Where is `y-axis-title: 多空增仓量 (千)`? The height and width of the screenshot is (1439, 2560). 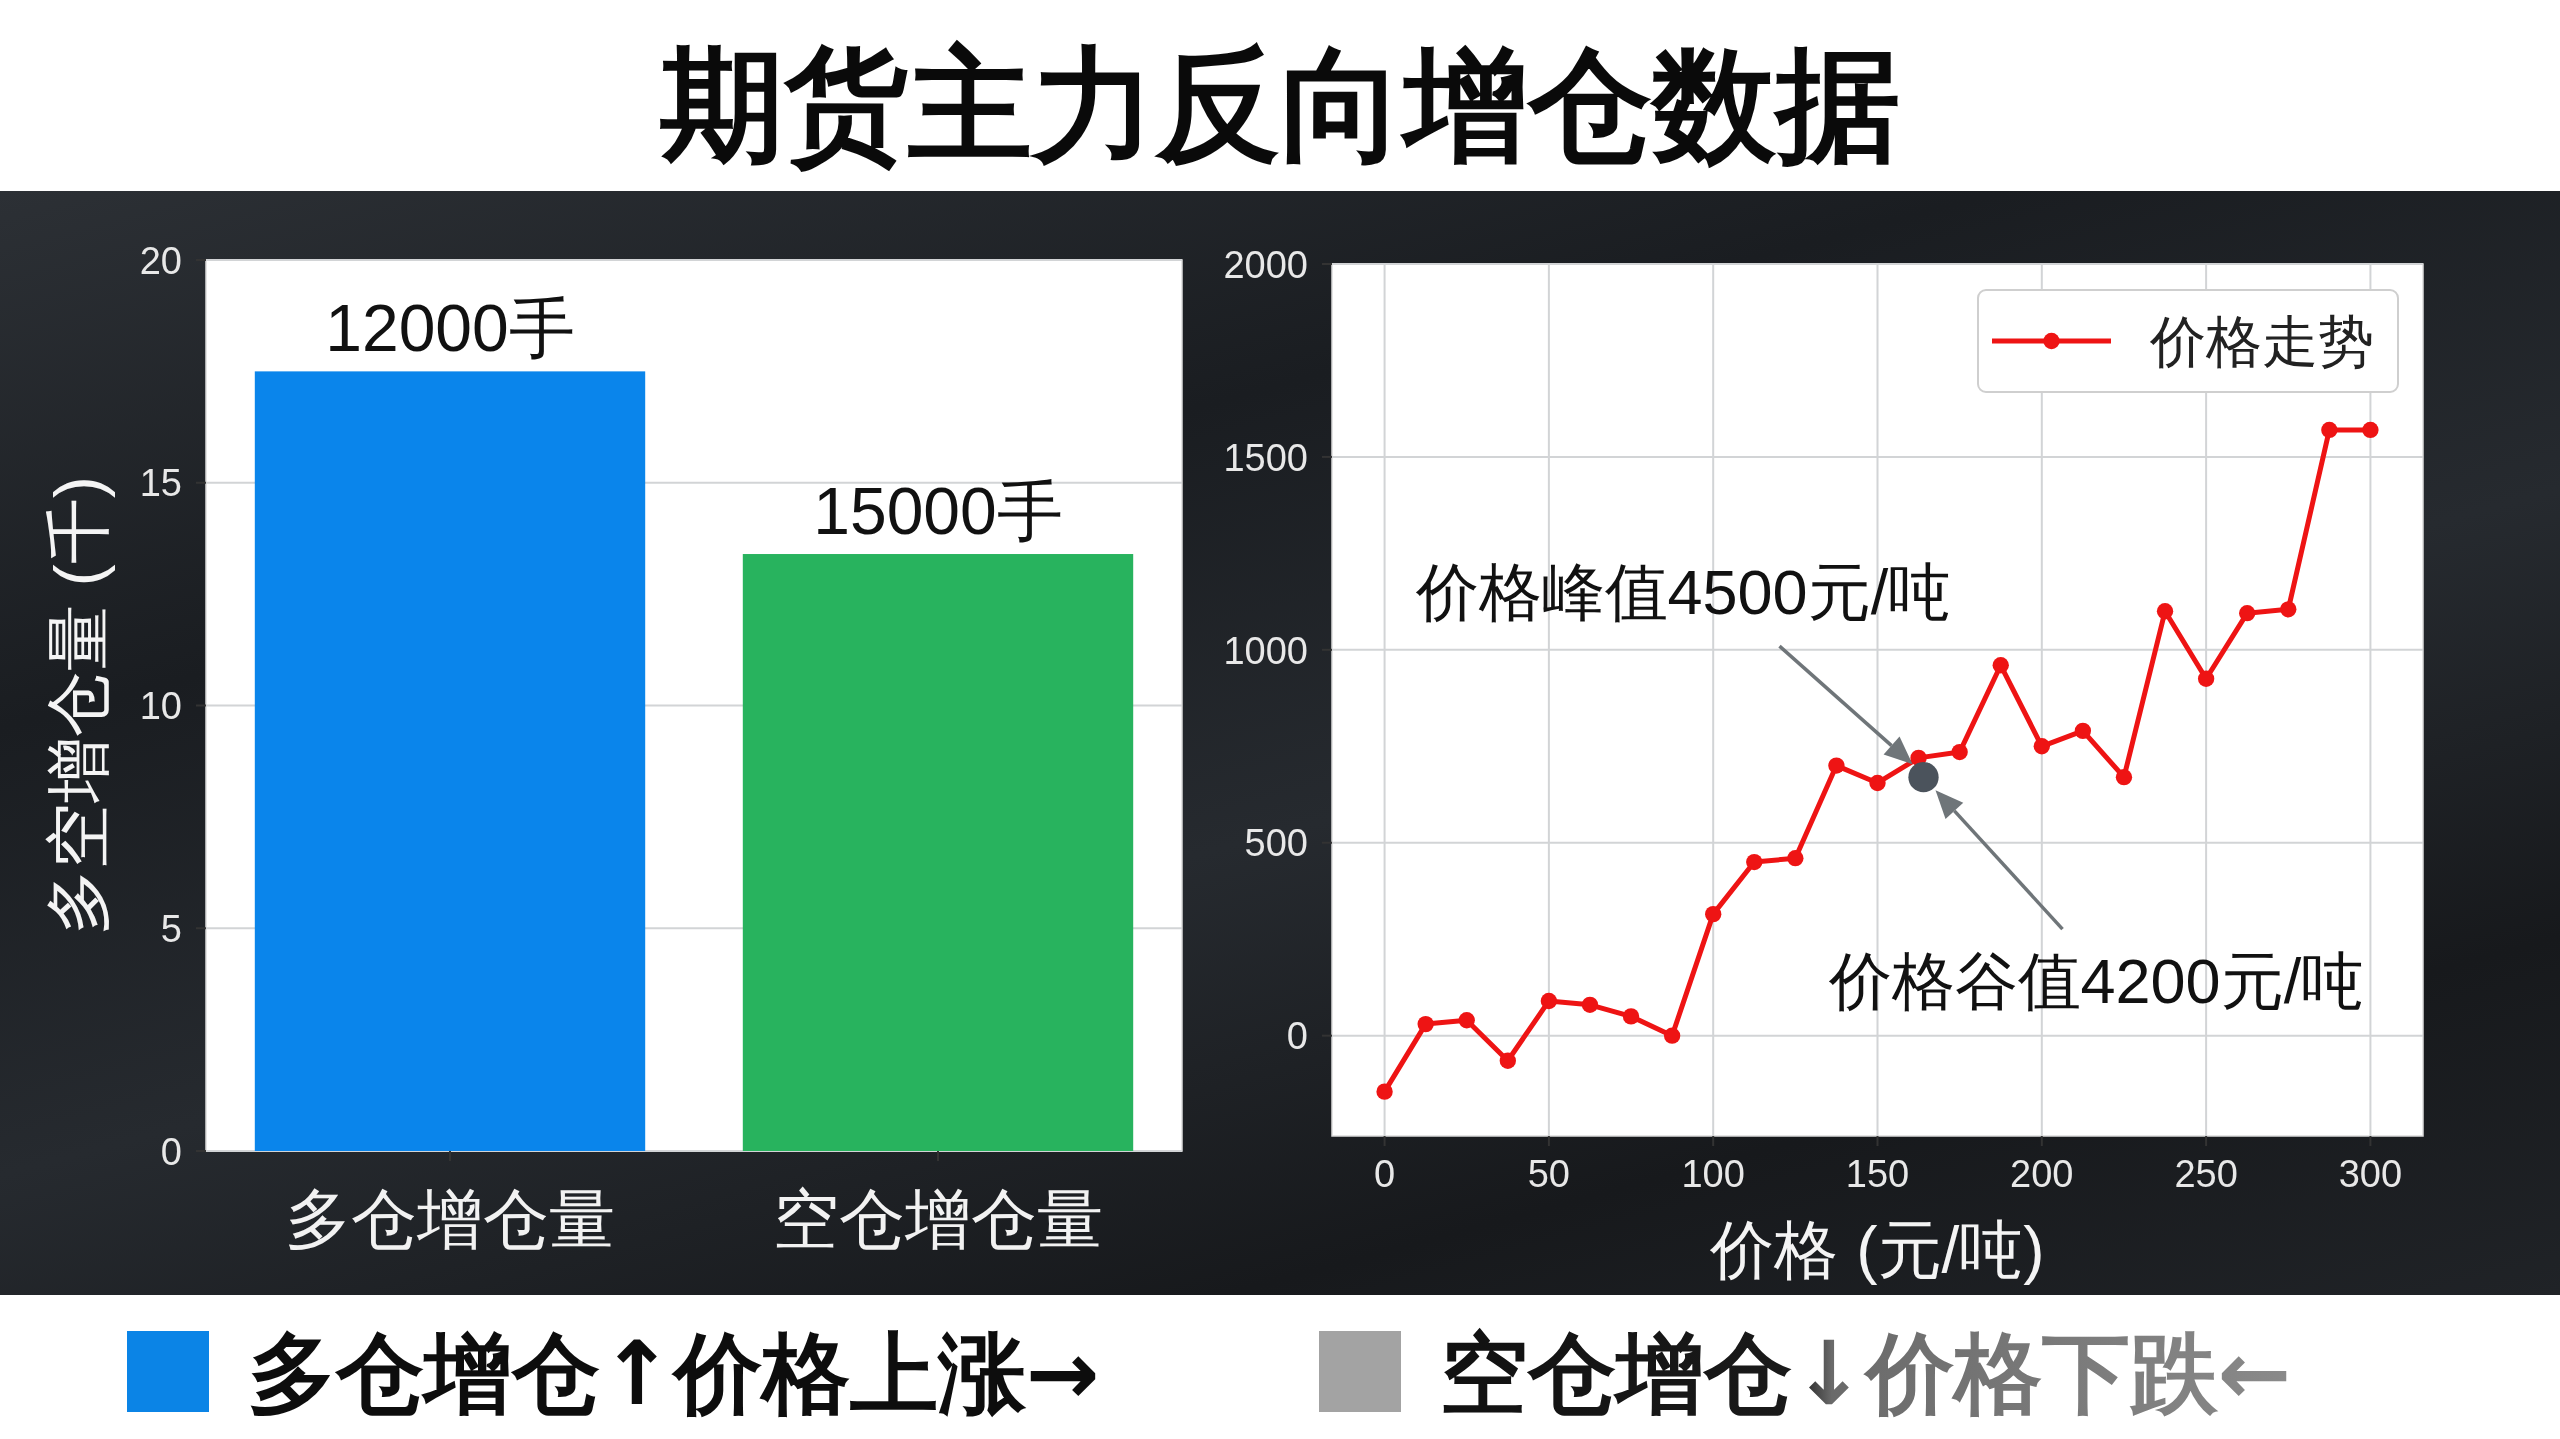 y-axis-title: 多空增仓量 (千) is located at coordinates (77, 705).